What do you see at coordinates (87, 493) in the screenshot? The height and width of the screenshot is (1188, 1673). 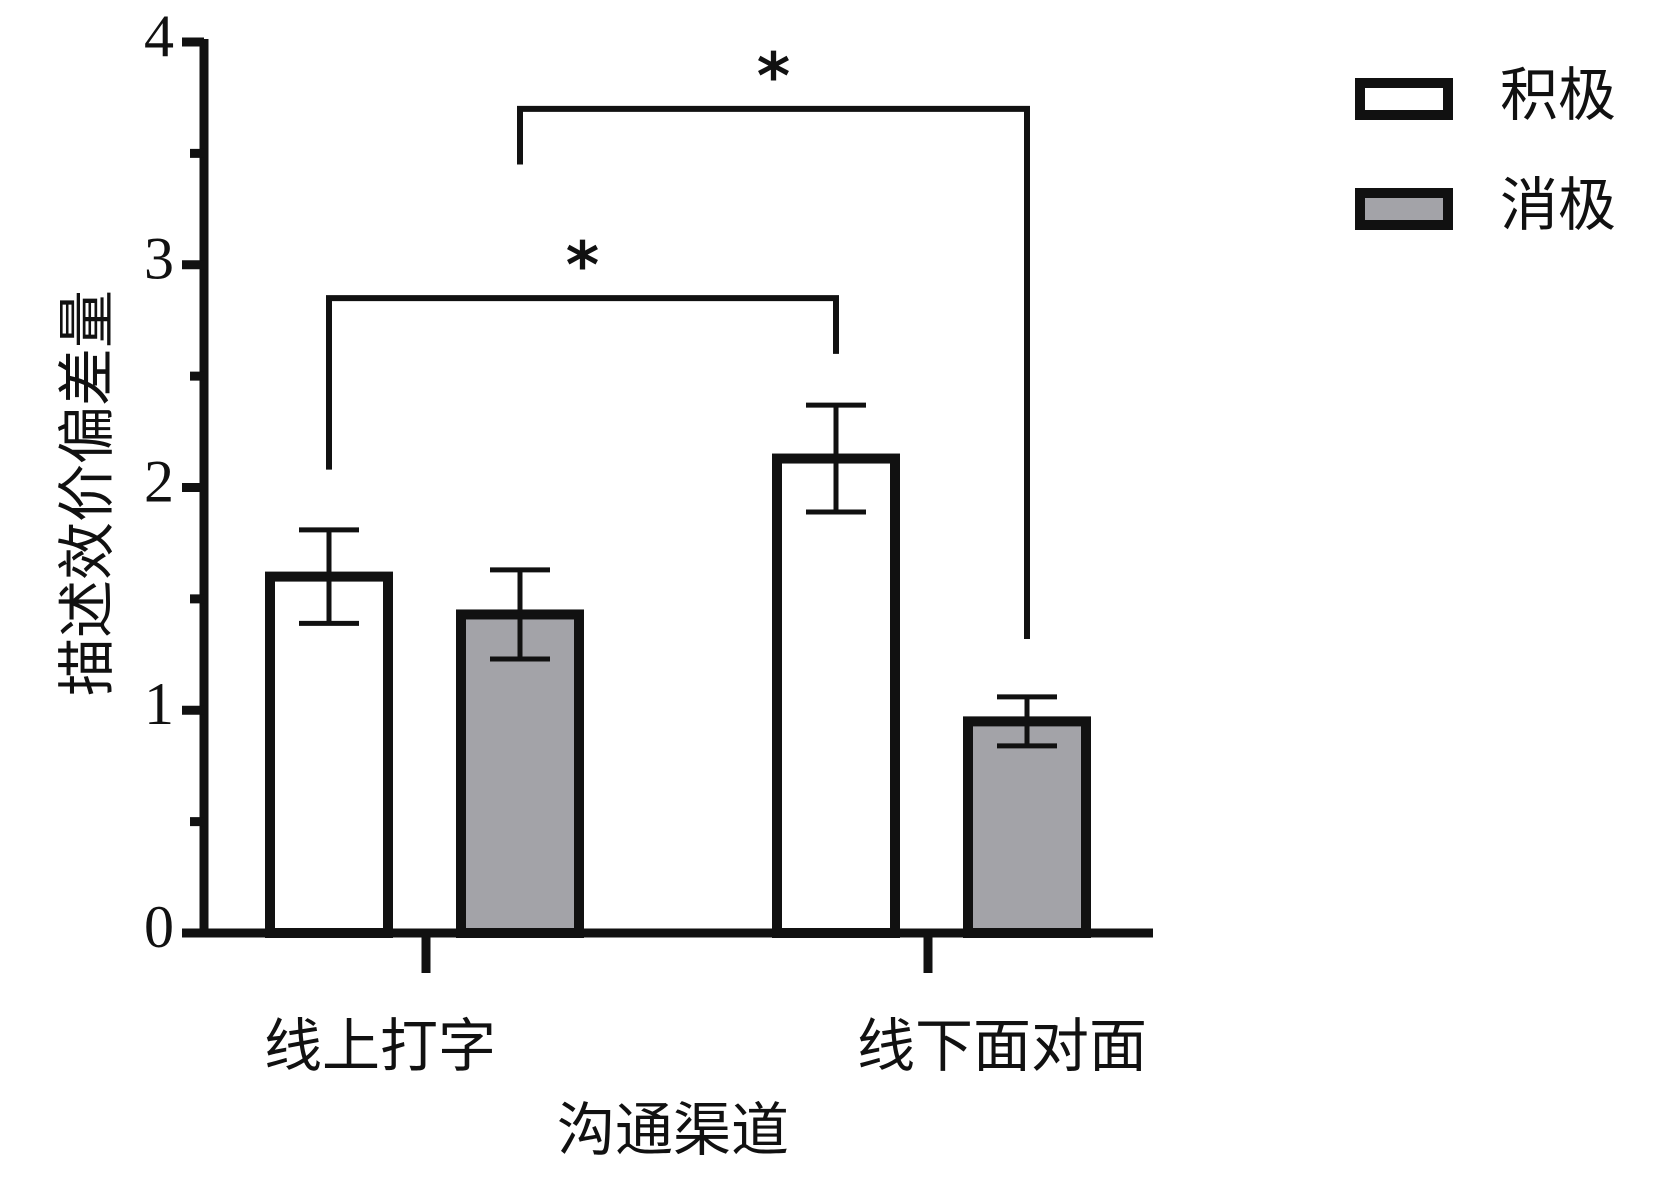 I see `y-axis-label: 描述效价偏差量` at bounding box center [87, 493].